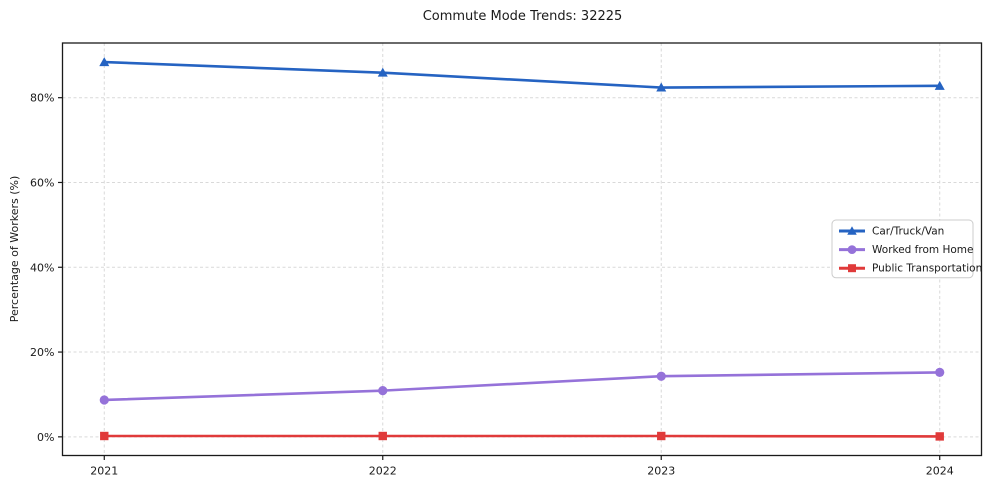 This screenshot has width=990, height=490. Describe the element at coordinates (45, 437) in the screenshot. I see `y-tick-label: 0%` at that location.